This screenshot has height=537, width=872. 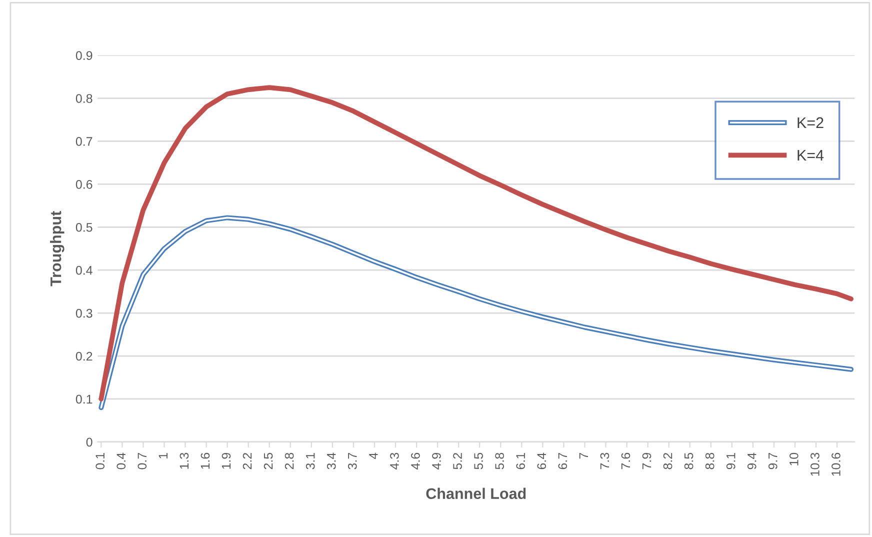 What do you see at coordinates (647, 461) in the screenshot?
I see `x-tick-label: 7.9` at bounding box center [647, 461].